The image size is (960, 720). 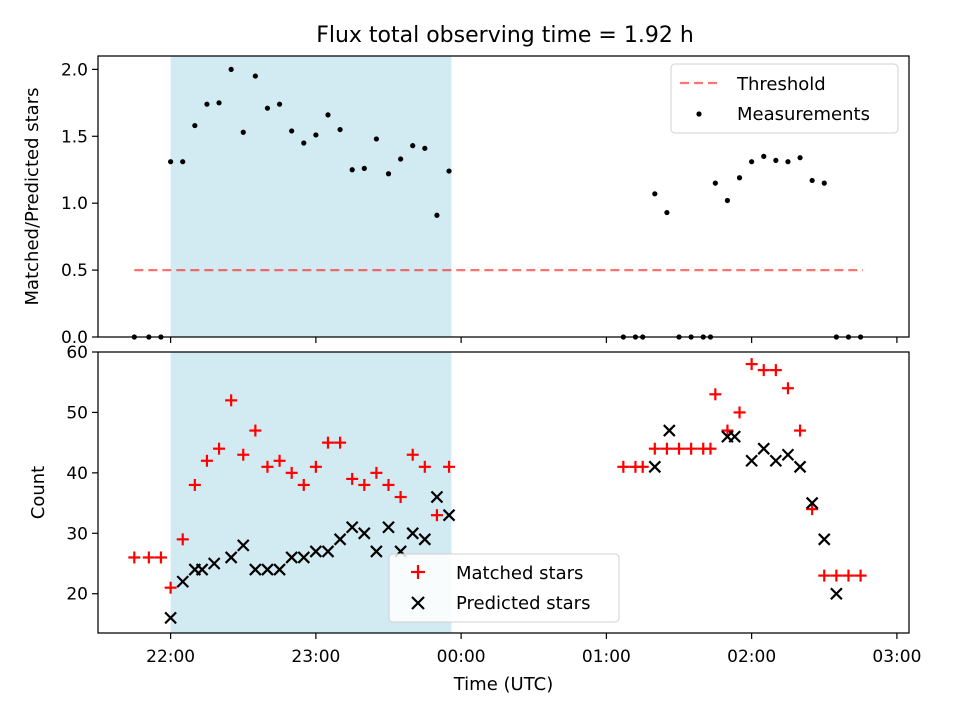 What do you see at coordinates (699, 114) in the screenshot?
I see `measurements-legend-swatch` at bounding box center [699, 114].